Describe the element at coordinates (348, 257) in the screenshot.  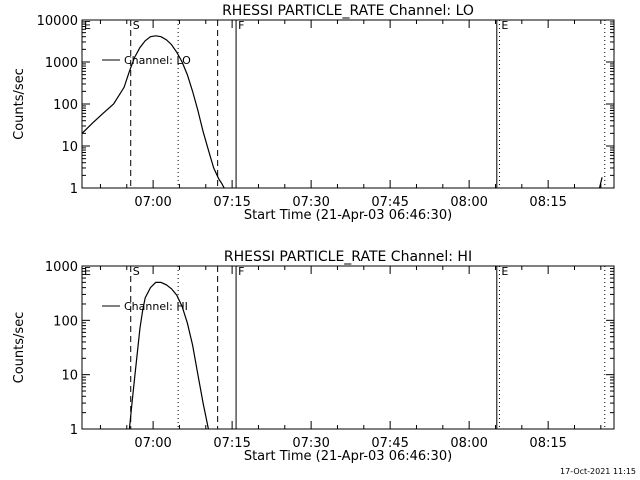
I see `chart-title: RHESSI PARTICLE_RATE Channel: HI` at that location.